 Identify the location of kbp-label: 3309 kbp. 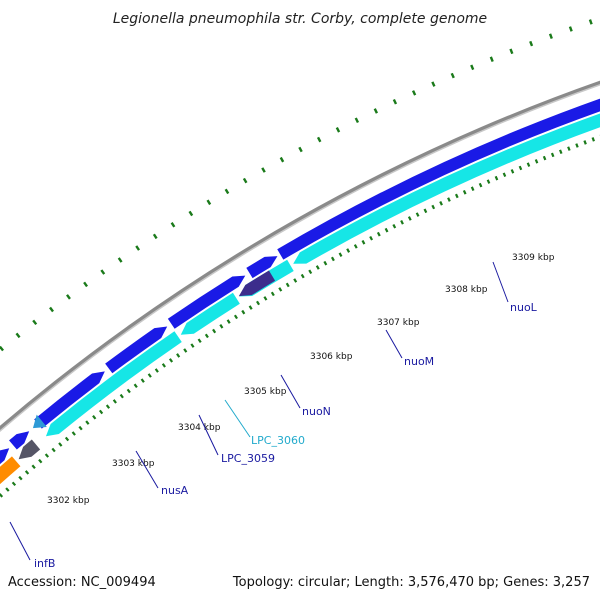
(533, 258).